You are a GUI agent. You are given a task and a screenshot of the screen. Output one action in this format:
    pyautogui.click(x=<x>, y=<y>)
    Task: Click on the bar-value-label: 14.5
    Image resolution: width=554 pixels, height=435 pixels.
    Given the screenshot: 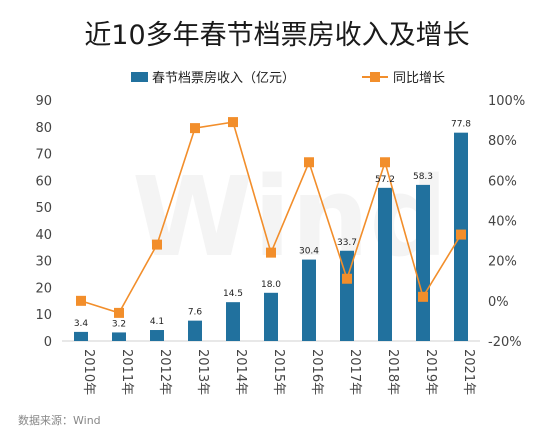 What is the action you would take?
    pyautogui.click(x=233, y=294)
    